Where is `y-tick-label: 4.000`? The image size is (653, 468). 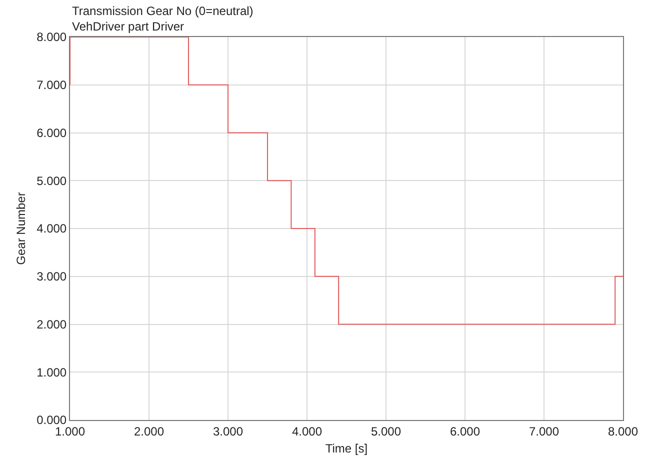
y-tick-label: 4.000 is located at coordinates (51, 229).